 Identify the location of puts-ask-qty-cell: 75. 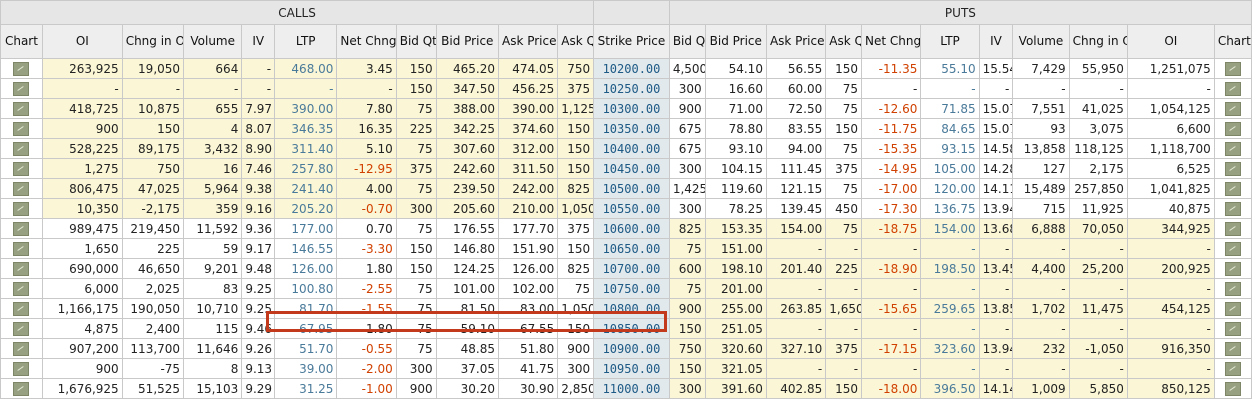
(844, 108).